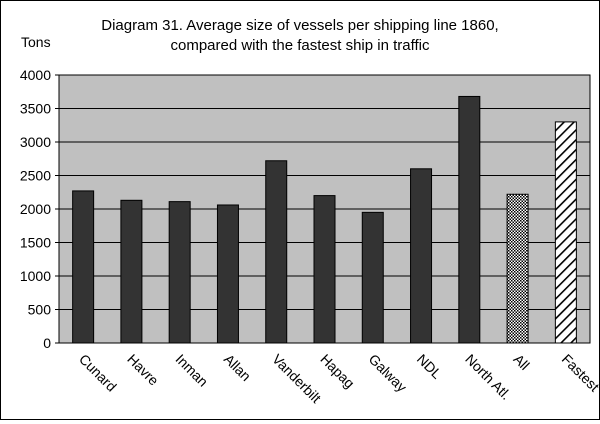 The height and width of the screenshot is (424, 600). What do you see at coordinates (47, 343) in the screenshot?
I see `y-tick-label: 0` at bounding box center [47, 343].